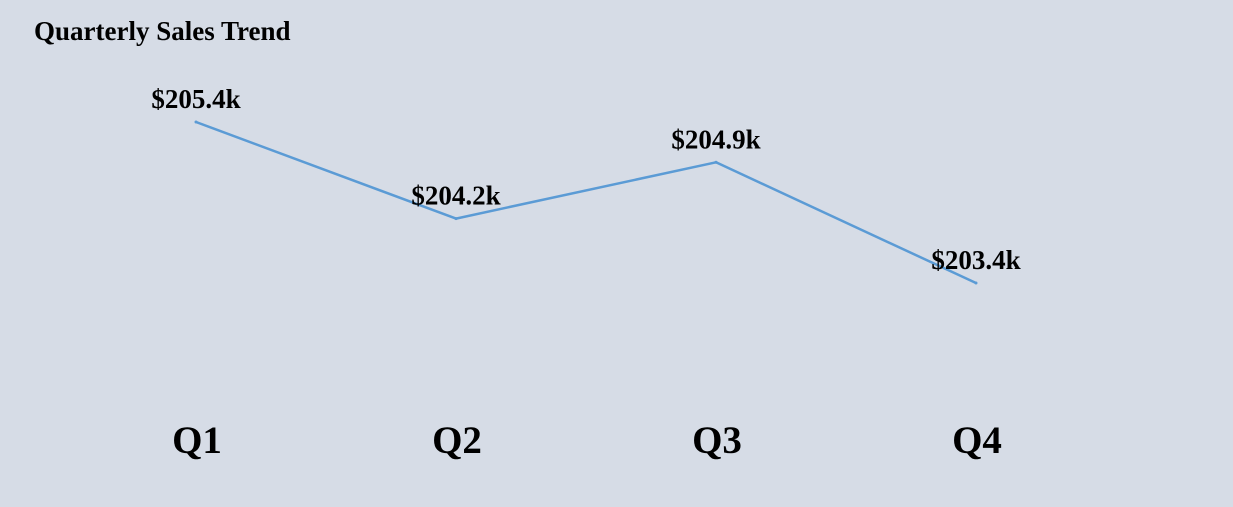 The width and height of the screenshot is (1233, 507). What do you see at coordinates (717, 440) in the screenshot?
I see `x-tick-label: Q3` at bounding box center [717, 440].